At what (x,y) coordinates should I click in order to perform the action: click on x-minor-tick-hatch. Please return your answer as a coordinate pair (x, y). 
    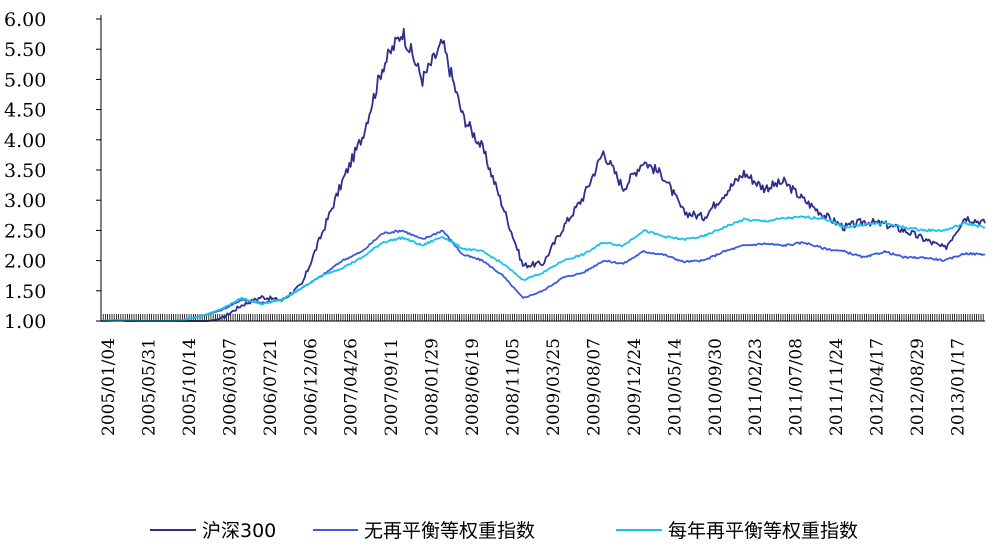
    Looking at the image, I should click on (542, 317).